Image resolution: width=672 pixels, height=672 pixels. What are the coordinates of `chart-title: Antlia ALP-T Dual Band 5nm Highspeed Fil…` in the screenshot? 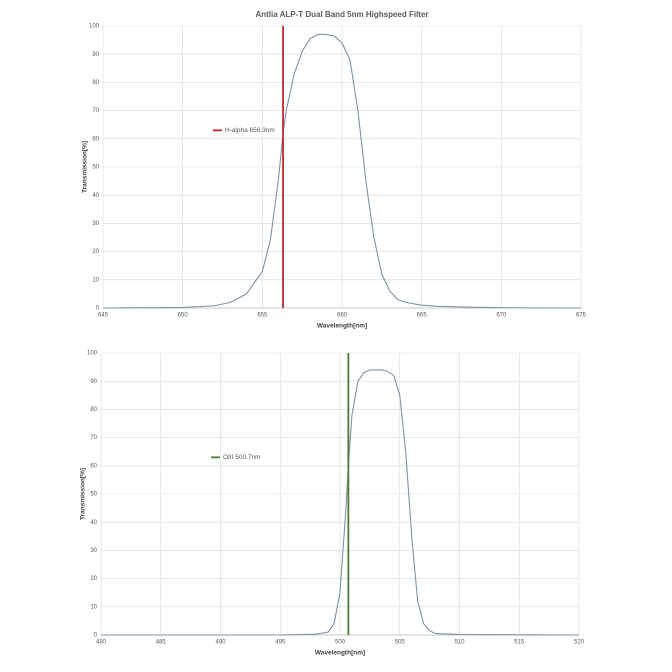 It's located at (341, 14).